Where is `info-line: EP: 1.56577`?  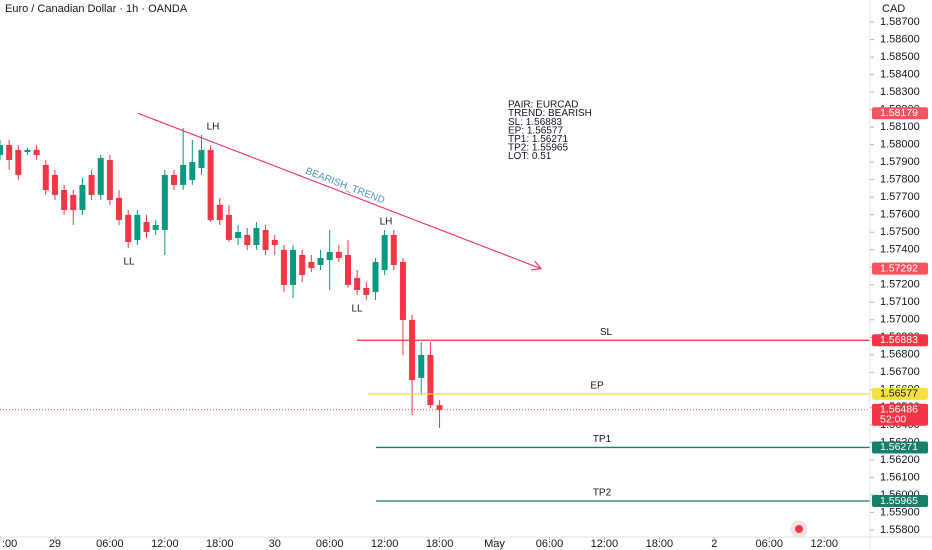
info-line: EP: 1.56577 is located at coordinates (535, 130).